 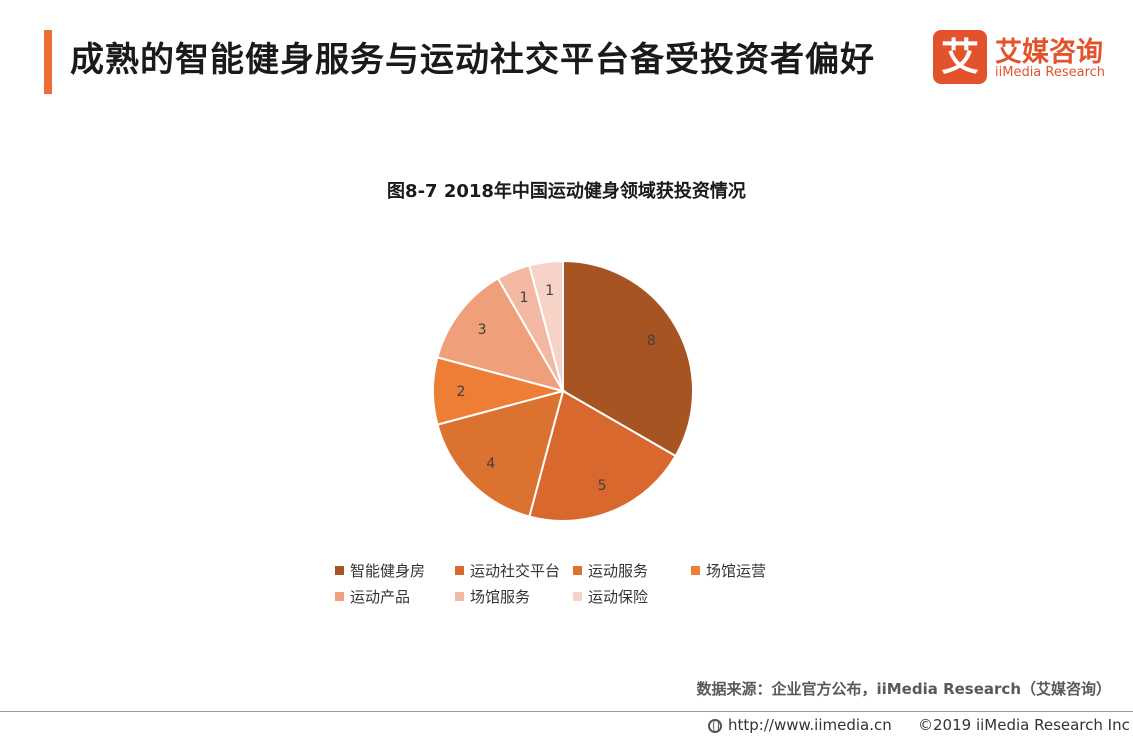 What do you see at coordinates (380, 597) in the screenshot?
I see `legend-label: 运动产品` at bounding box center [380, 597].